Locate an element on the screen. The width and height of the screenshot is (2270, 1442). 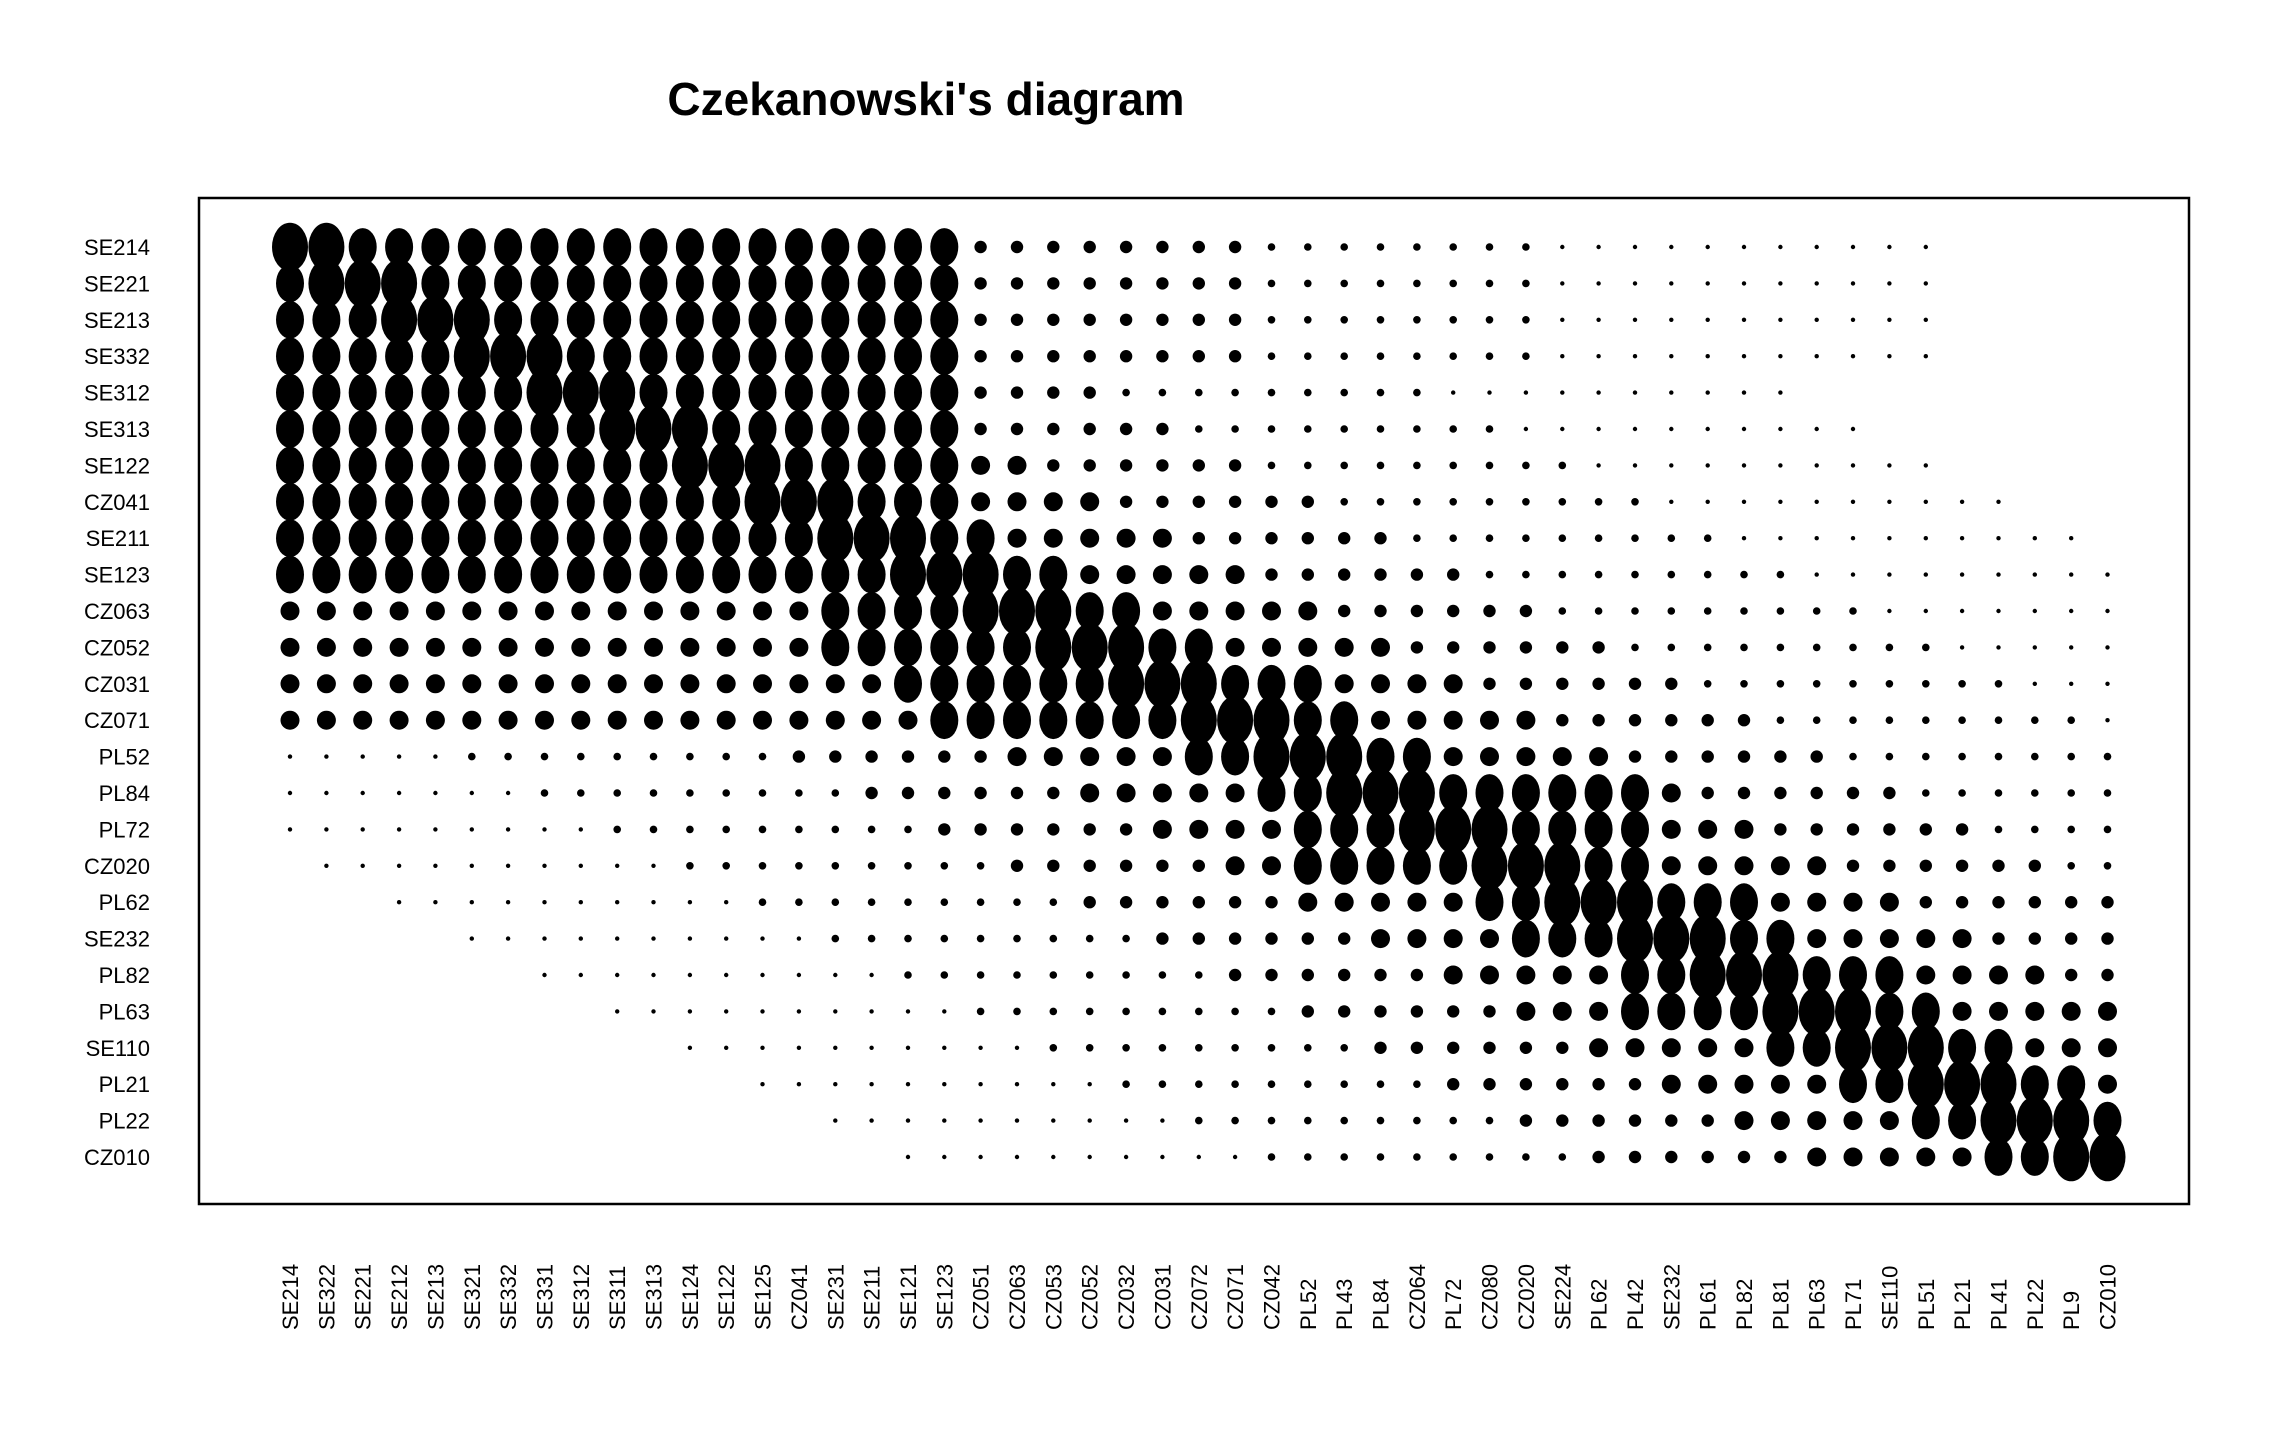
y-tick-label: PL63 is located at coordinates (124, 1011).